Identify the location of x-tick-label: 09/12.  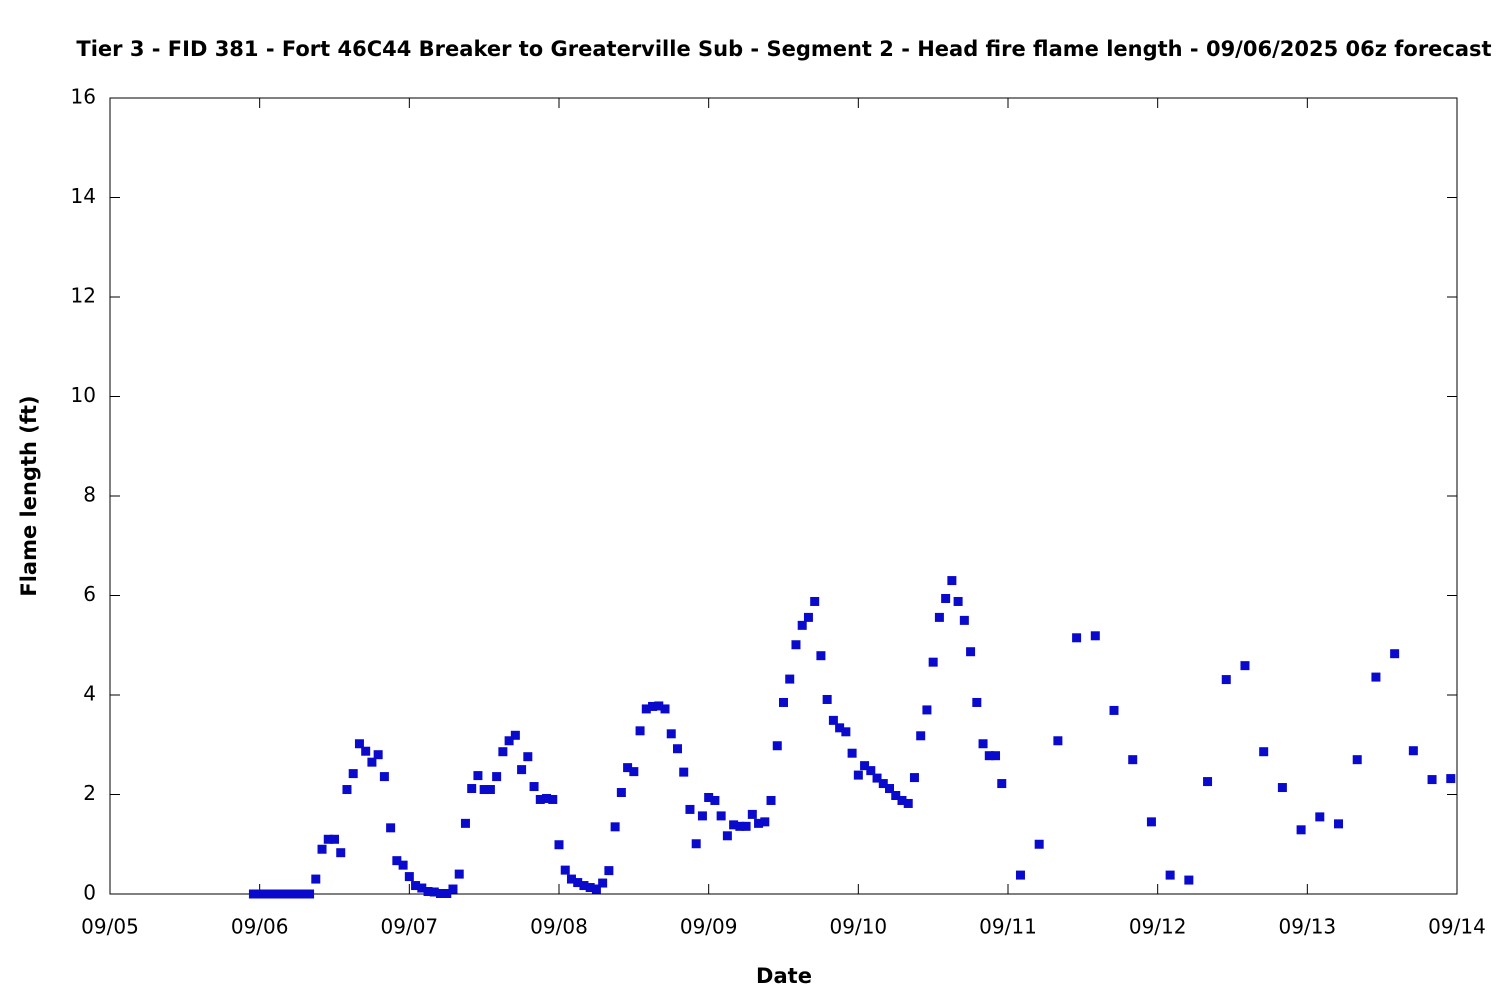
(1158, 927).